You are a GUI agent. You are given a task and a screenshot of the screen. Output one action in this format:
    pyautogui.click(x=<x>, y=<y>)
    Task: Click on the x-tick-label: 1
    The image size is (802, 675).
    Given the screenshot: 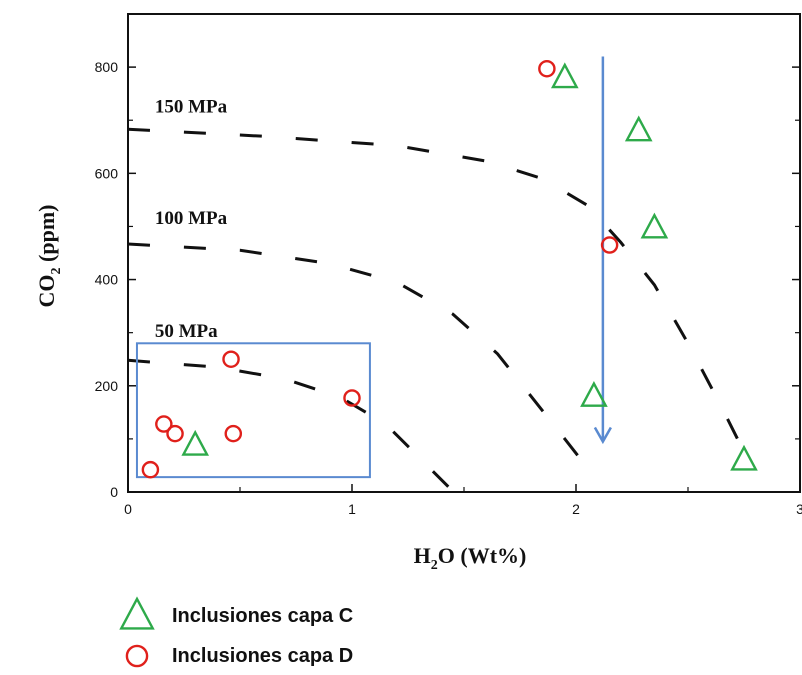 What is the action you would take?
    pyautogui.click(x=352, y=509)
    